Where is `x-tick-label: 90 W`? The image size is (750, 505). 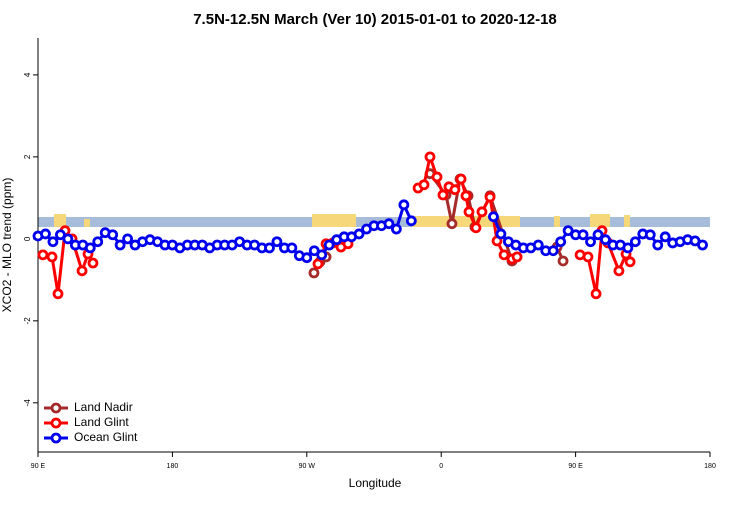 x-tick-label: 90 W is located at coordinates (307, 466).